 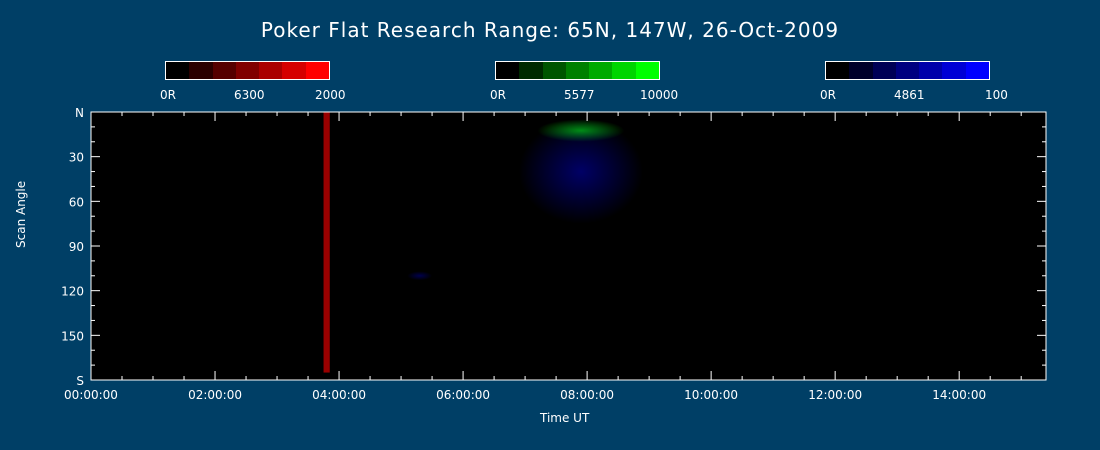 I want to click on x-tick-label: 08:00:00, so click(x=587, y=395).